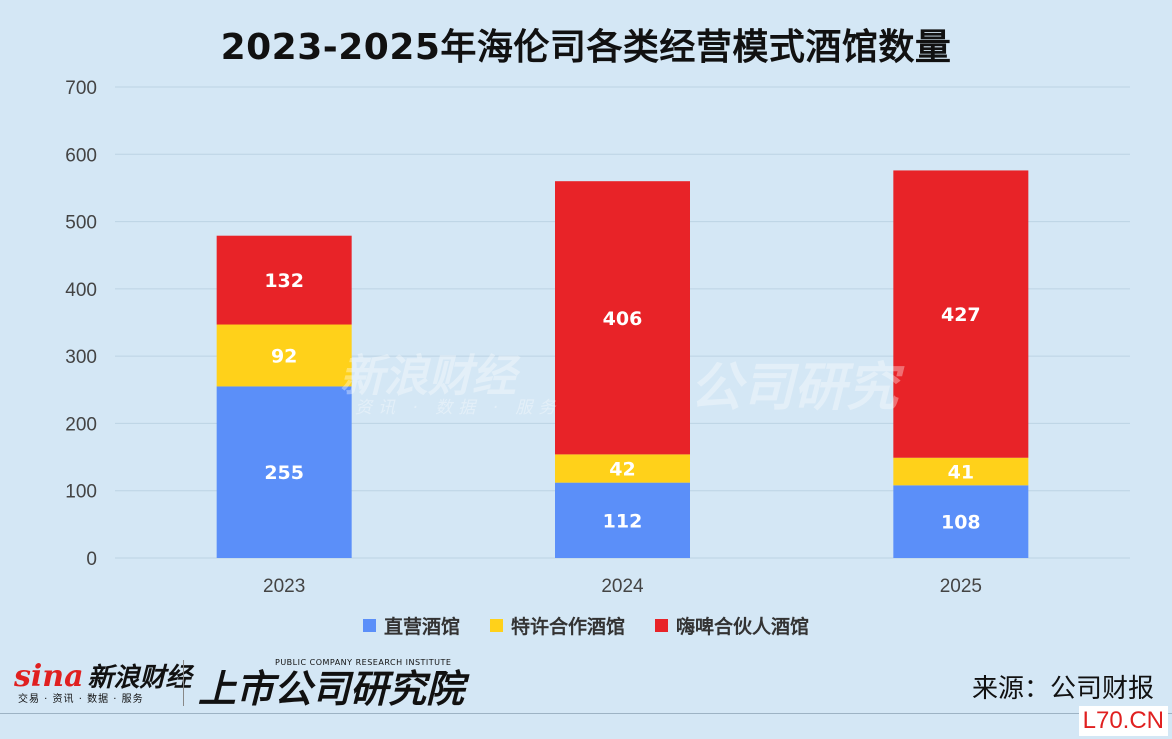 The image size is (1172, 739). I want to click on pcri-logo-en: PUBLIC COMPANY RESEARCH INSTITUTE, so click(363, 662).